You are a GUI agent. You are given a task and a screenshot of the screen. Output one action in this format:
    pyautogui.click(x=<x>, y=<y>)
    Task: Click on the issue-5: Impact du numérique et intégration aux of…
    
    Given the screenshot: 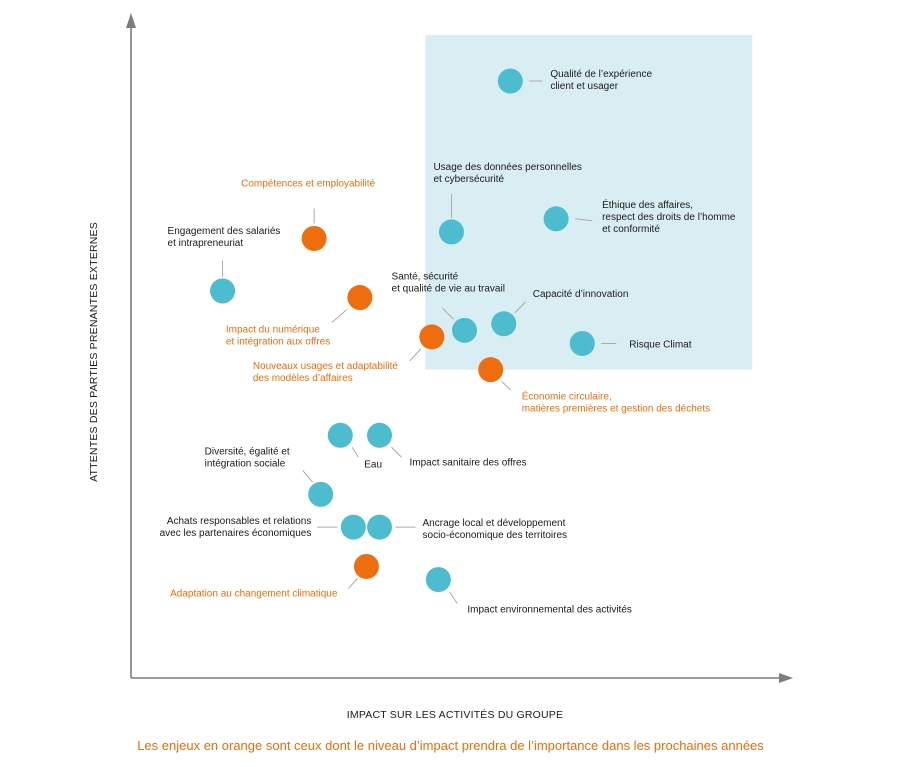 What is the action you would take?
    pyautogui.click(x=299, y=316)
    